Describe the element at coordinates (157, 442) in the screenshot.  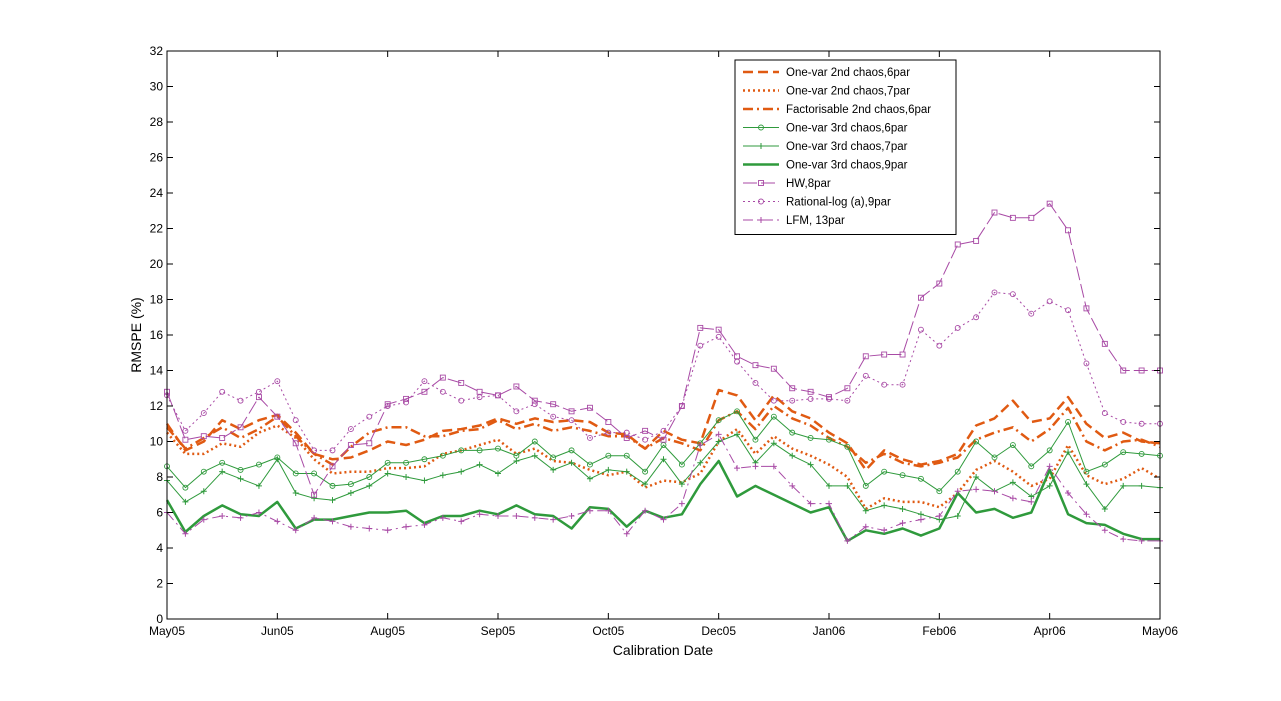
I see `y-tick-label-10: 10` at that location.